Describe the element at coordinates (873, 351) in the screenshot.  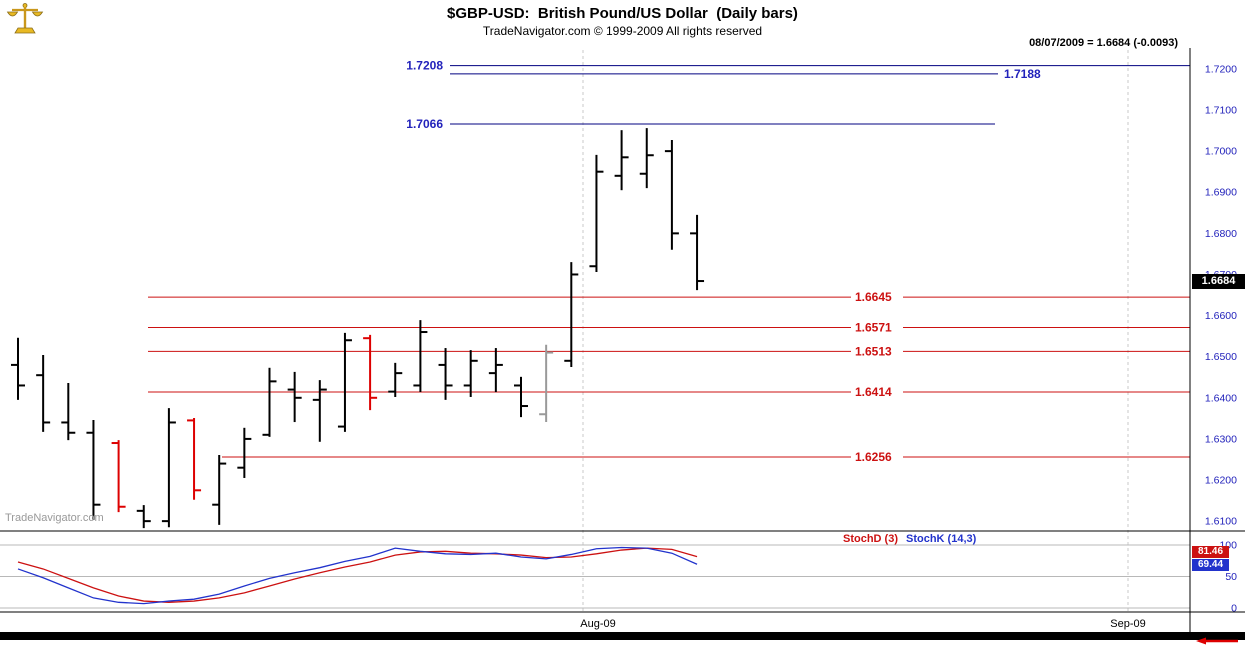
I see `price-level-label: 1.6513` at that location.